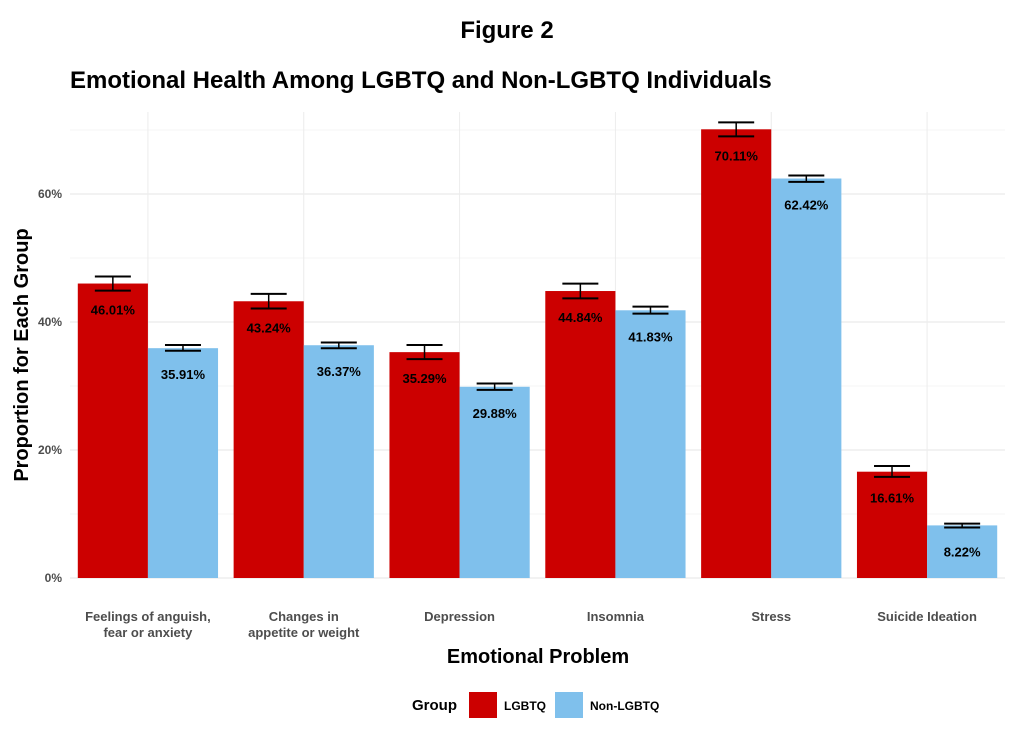 This screenshot has width=1022, height=745. I want to click on x-tick-label: Stress, so click(771, 616).